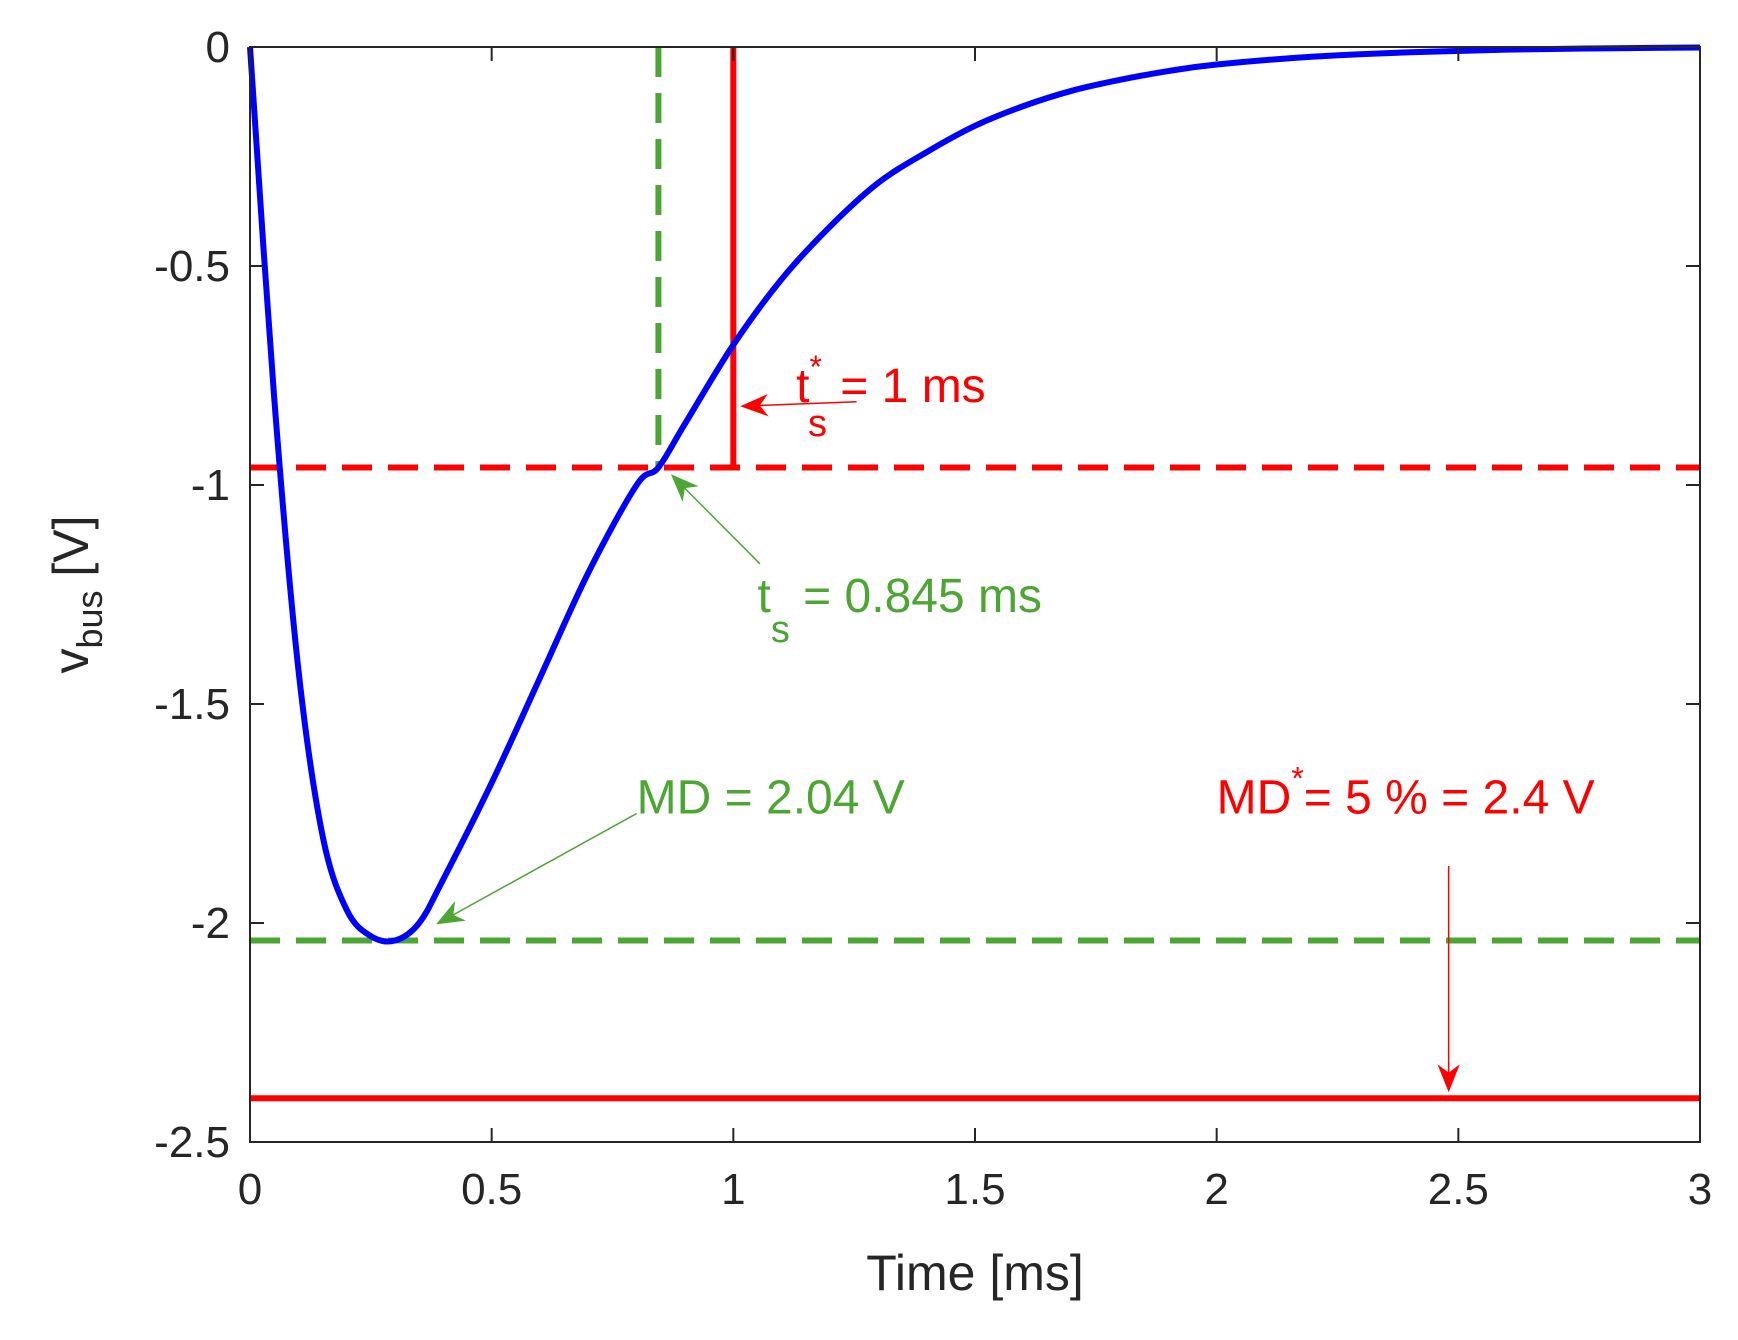  What do you see at coordinates (733, 1189) in the screenshot?
I see `x-tick-label: 1` at bounding box center [733, 1189].